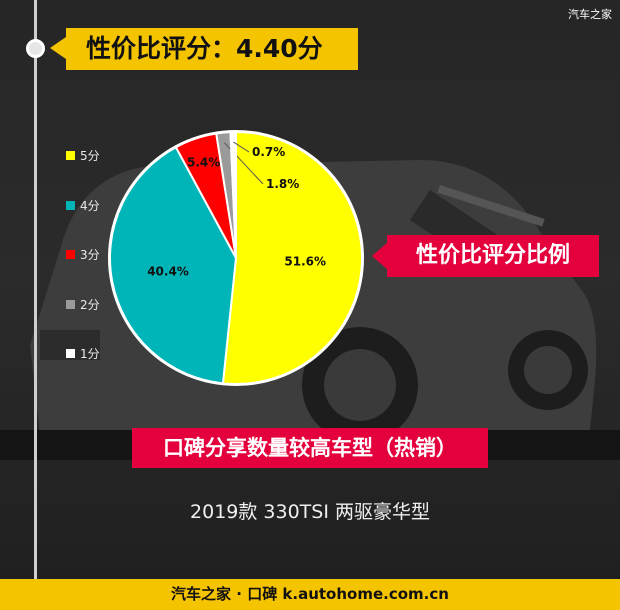 The image size is (620, 610). What do you see at coordinates (590, 14) in the screenshot?
I see `watermark: 汽车之家` at bounding box center [590, 14].